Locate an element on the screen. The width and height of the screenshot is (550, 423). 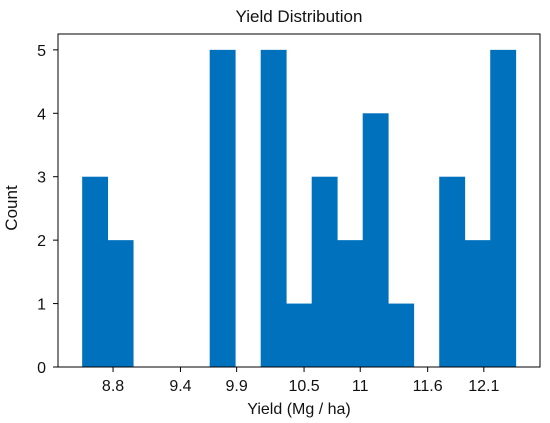
x-tick-label-2: 9.9 is located at coordinates (237, 386).